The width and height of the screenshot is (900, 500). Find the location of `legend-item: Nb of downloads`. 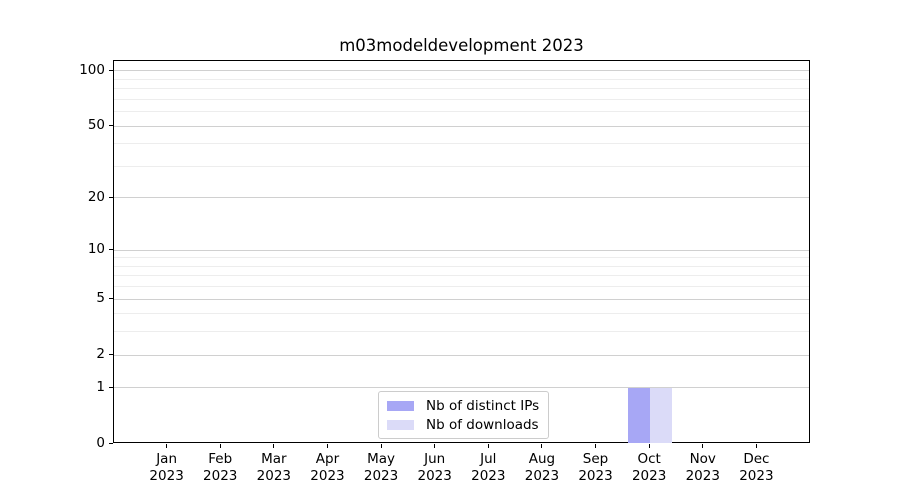

legend-item: Nb of downloads is located at coordinates (463, 424).